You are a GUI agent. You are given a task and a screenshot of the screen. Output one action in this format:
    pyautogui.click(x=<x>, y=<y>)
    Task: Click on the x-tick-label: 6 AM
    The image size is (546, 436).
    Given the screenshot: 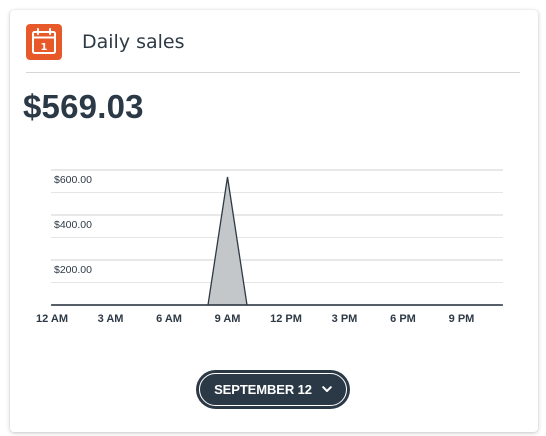 What is the action you would take?
    pyautogui.click(x=169, y=319)
    